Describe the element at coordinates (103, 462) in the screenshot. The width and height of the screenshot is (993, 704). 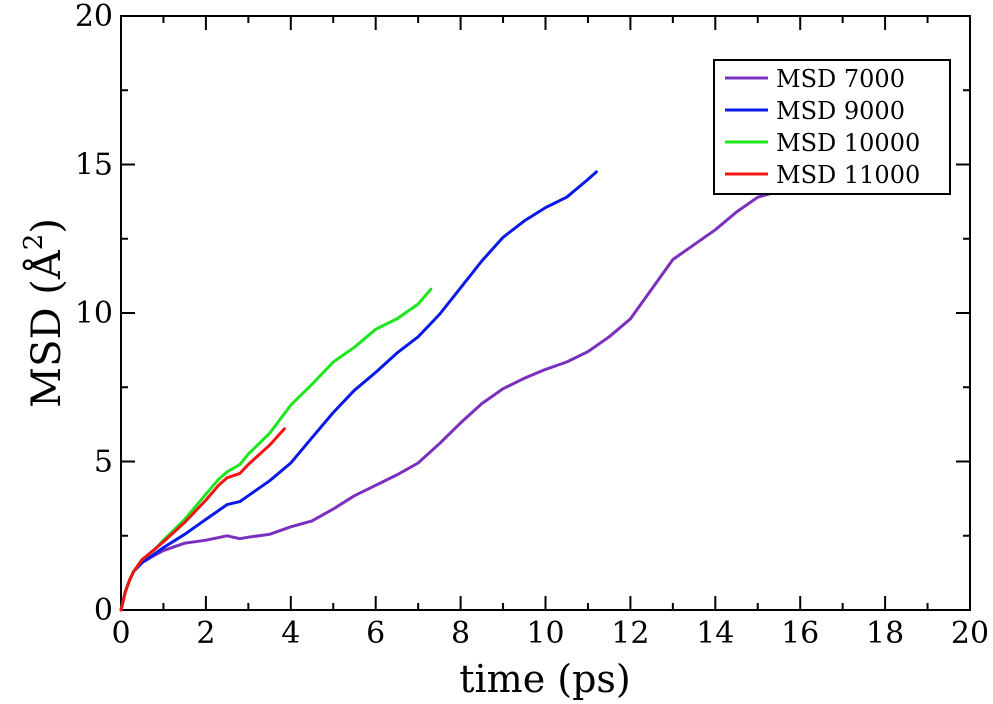
I see `y-tick-label: 5` at that location.